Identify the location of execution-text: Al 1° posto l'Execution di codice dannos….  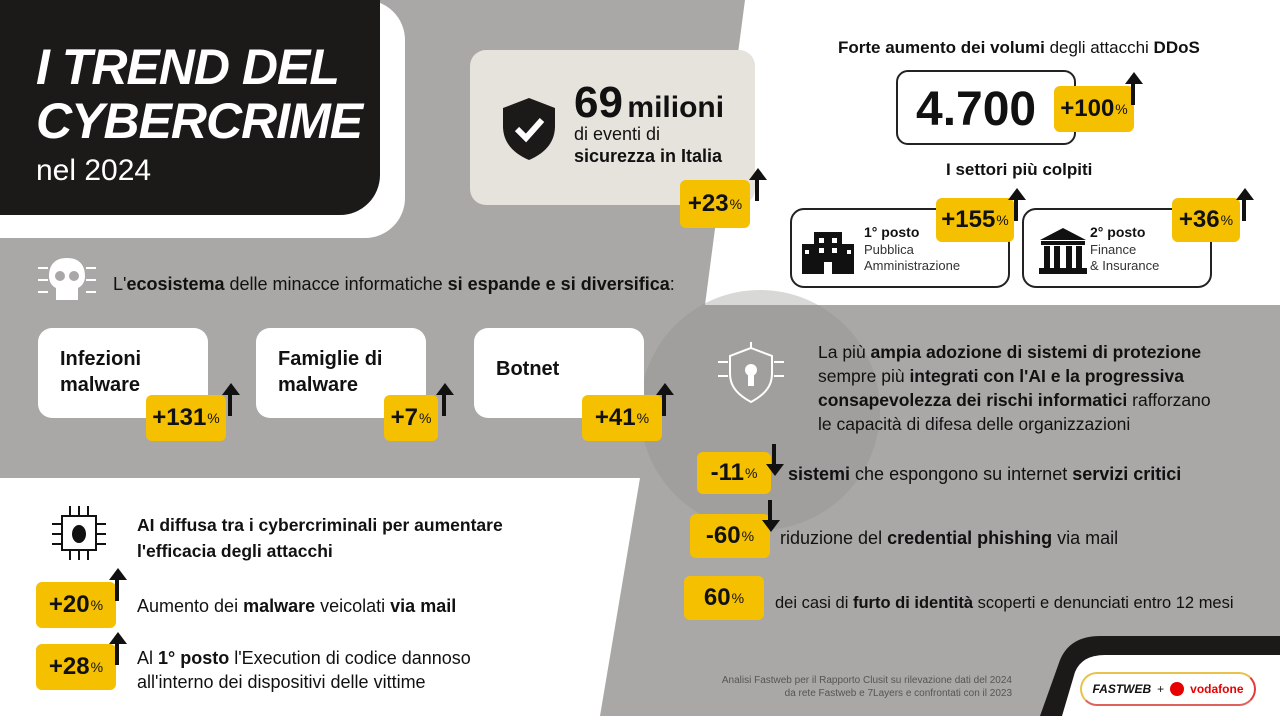
(304, 670).